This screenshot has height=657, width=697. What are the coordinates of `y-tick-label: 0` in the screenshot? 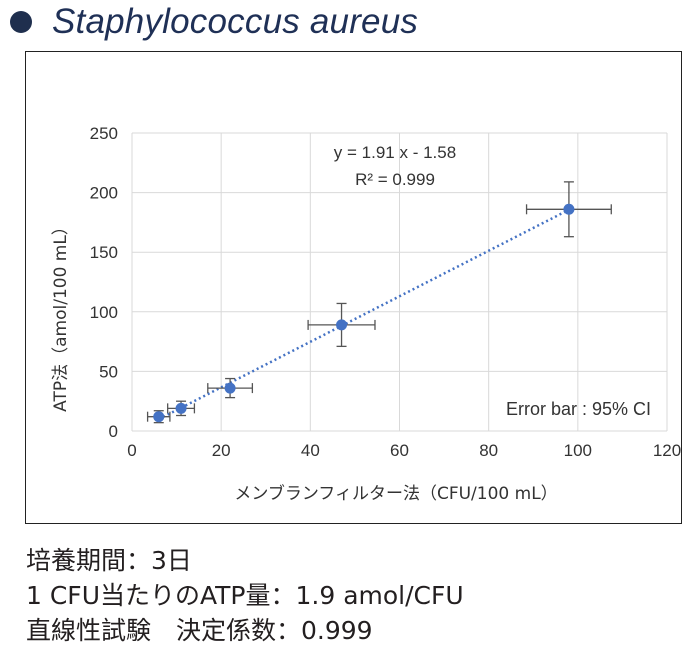 It's located at (113, 431).